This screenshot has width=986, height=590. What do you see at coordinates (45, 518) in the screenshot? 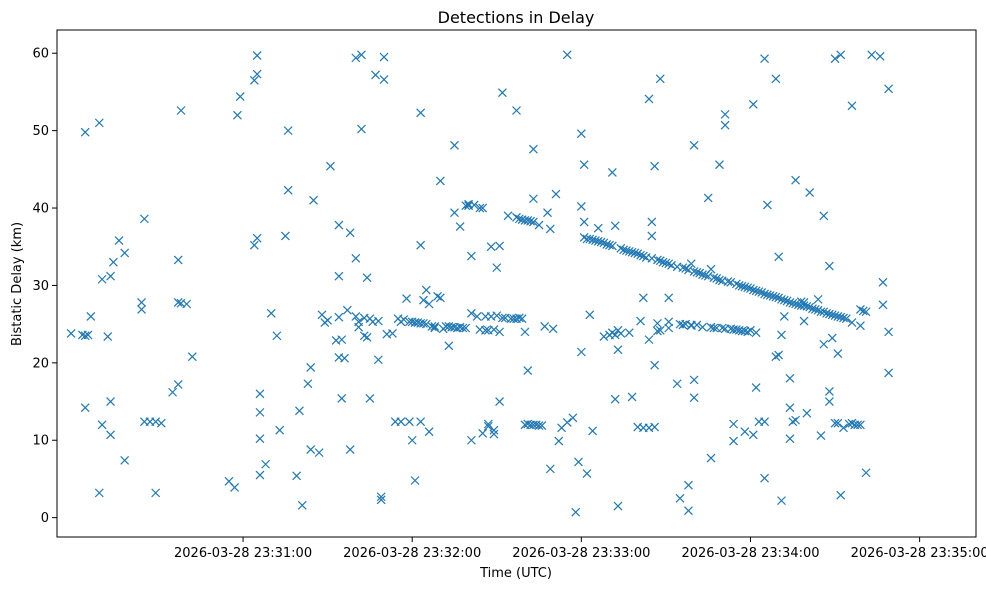
I see `y-tick-label: 0` at bounding box center [45, 518].